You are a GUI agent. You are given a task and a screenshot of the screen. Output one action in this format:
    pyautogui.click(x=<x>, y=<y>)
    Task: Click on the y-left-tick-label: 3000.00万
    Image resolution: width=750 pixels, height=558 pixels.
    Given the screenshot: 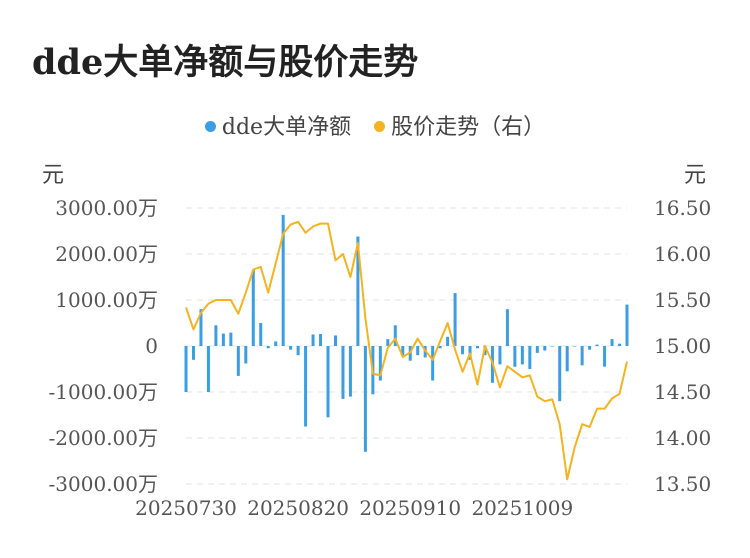 What is the action you would take?
    pyautogui.click(x=106, y=208)
    